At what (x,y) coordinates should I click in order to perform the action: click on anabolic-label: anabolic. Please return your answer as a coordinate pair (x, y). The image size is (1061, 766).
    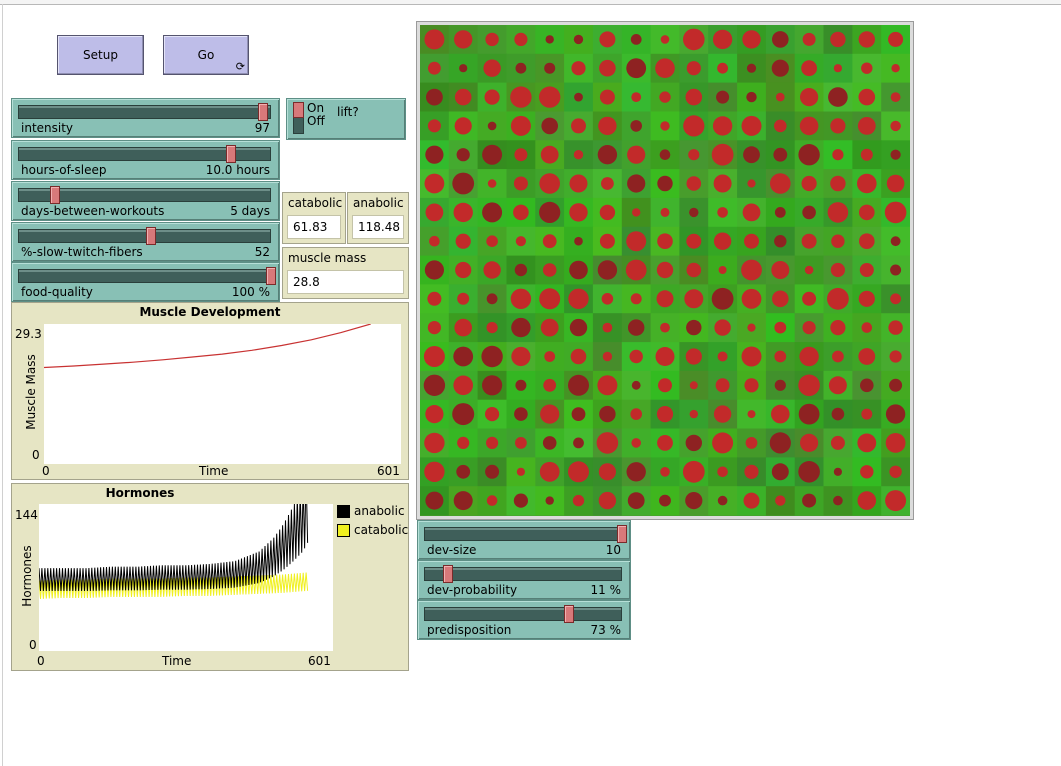
    Looking at the image, I should click on (378, 203).